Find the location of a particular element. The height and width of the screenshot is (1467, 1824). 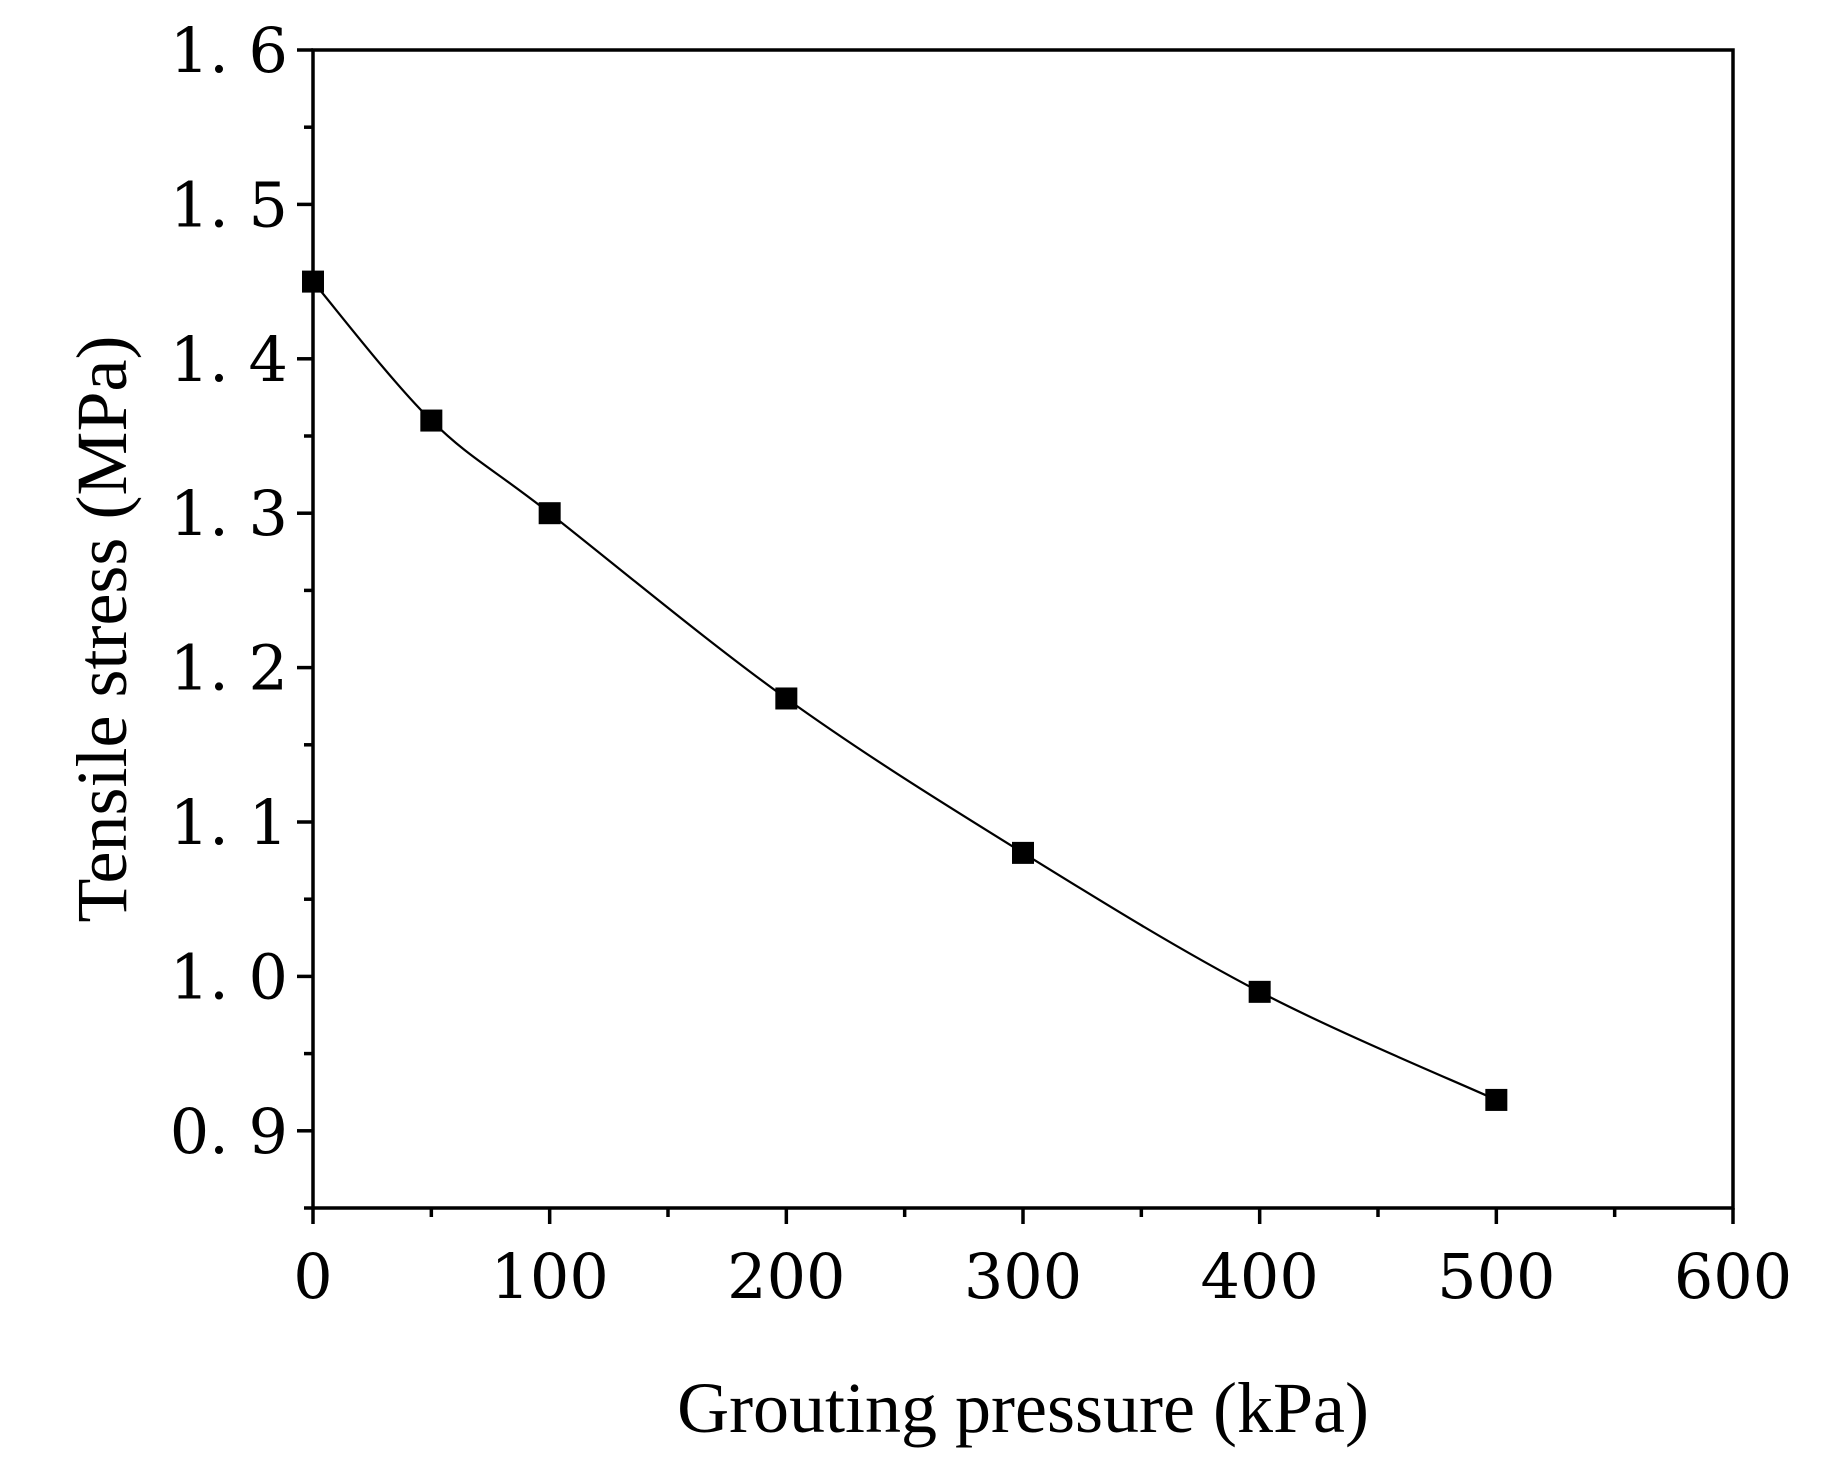

x-tick-label: 600 is located at coordinates (1733, 1276).